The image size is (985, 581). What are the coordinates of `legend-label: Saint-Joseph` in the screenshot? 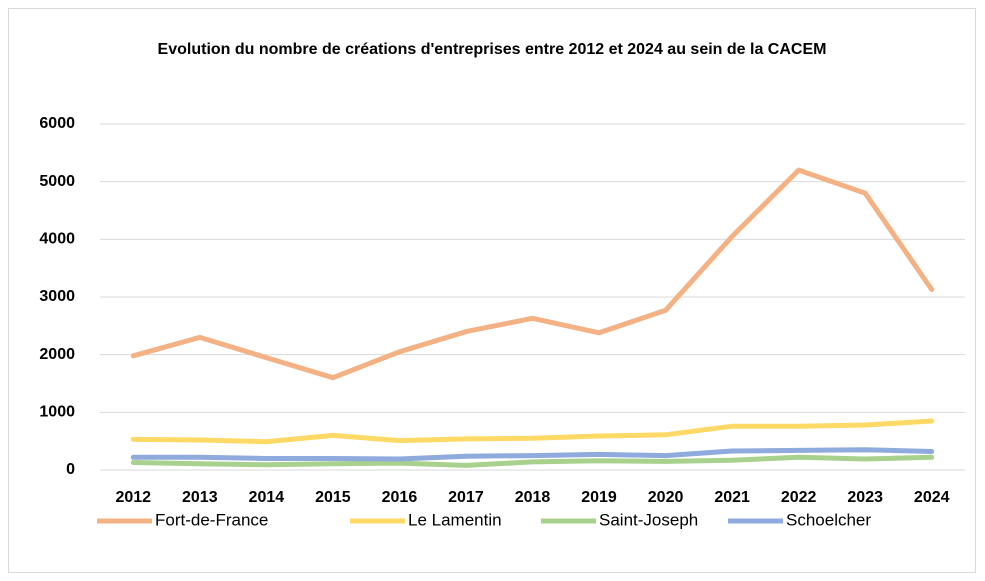 It's located at (648, 519).